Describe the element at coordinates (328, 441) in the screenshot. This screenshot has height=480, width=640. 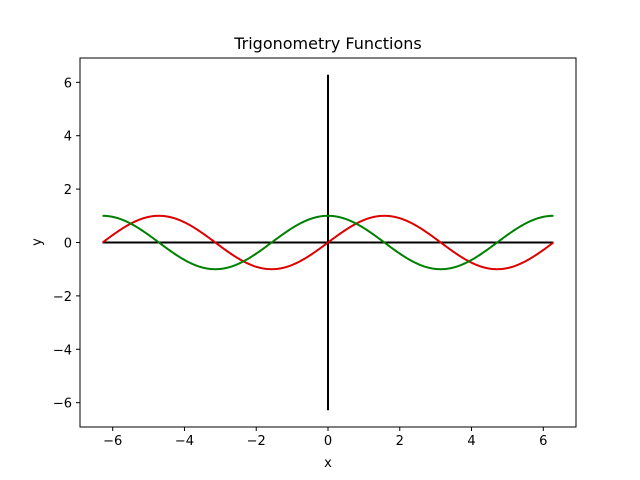
I see `x-tick-label: 0` at that location.